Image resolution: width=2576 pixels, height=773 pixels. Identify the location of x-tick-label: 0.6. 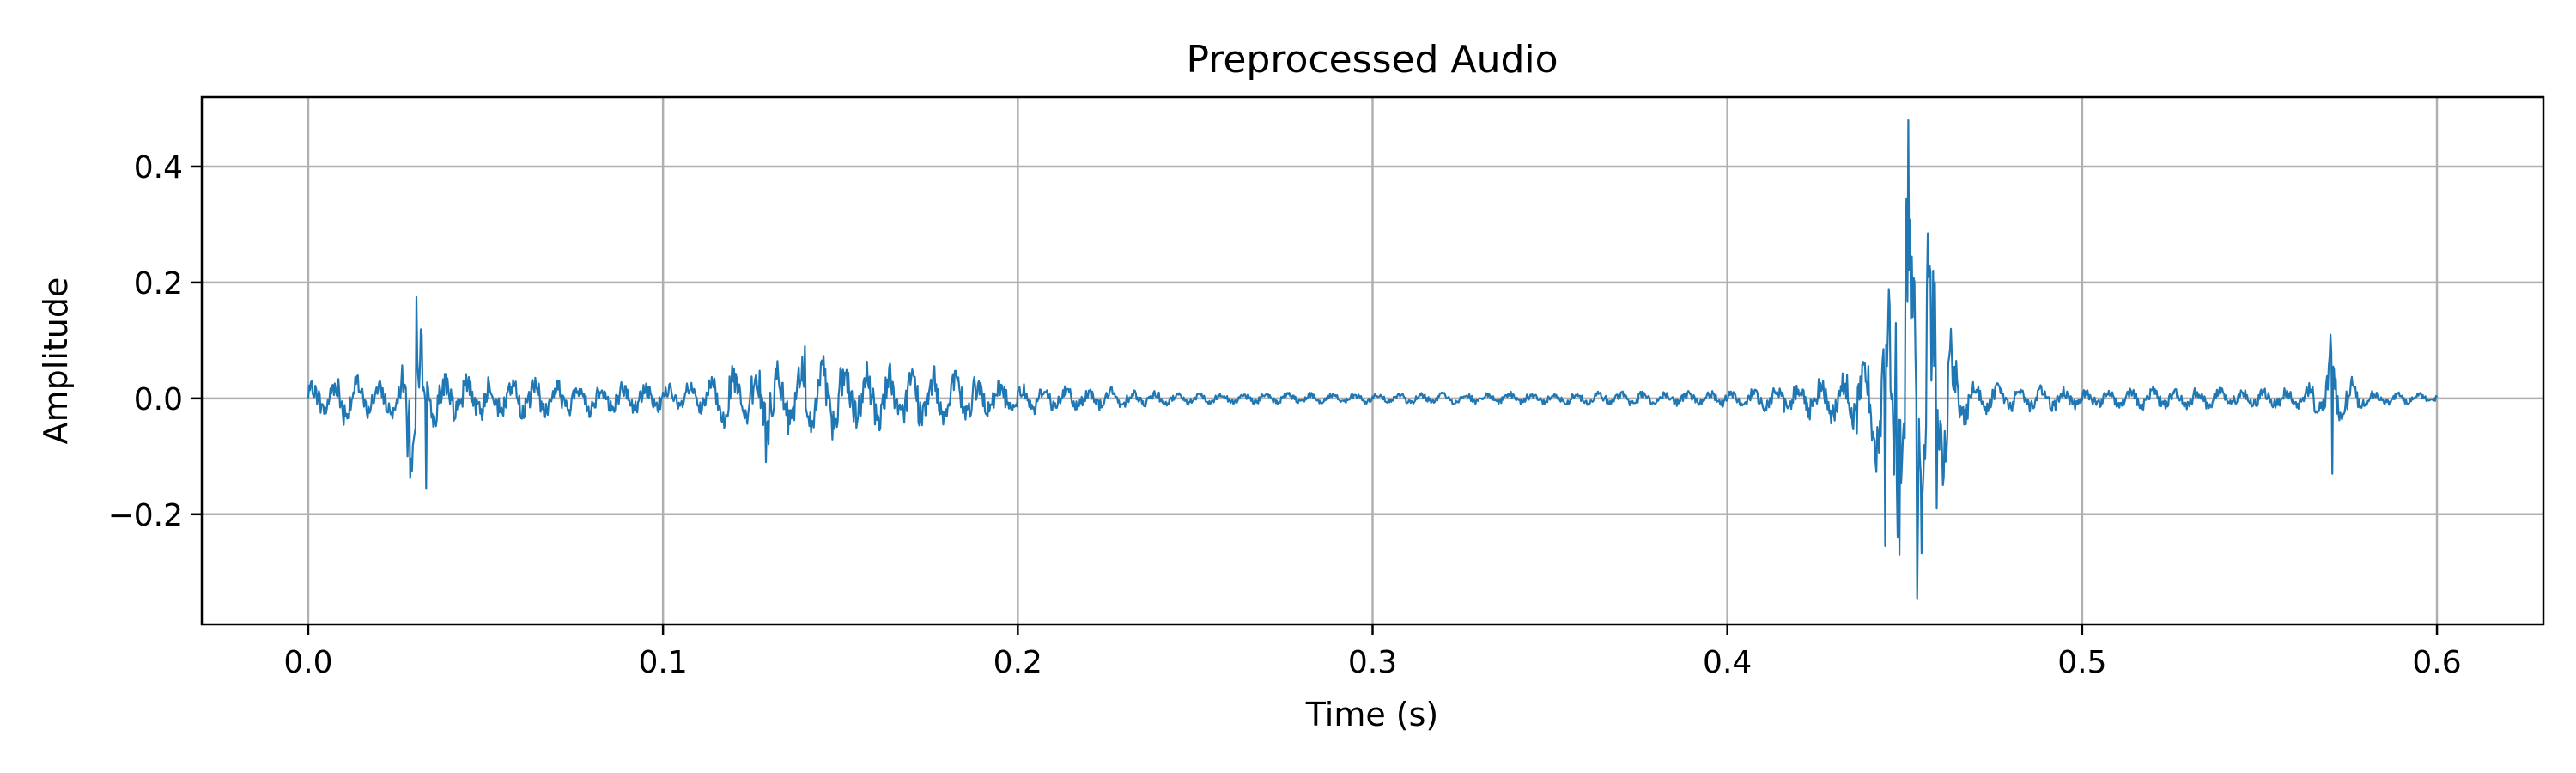
(2436, 662).